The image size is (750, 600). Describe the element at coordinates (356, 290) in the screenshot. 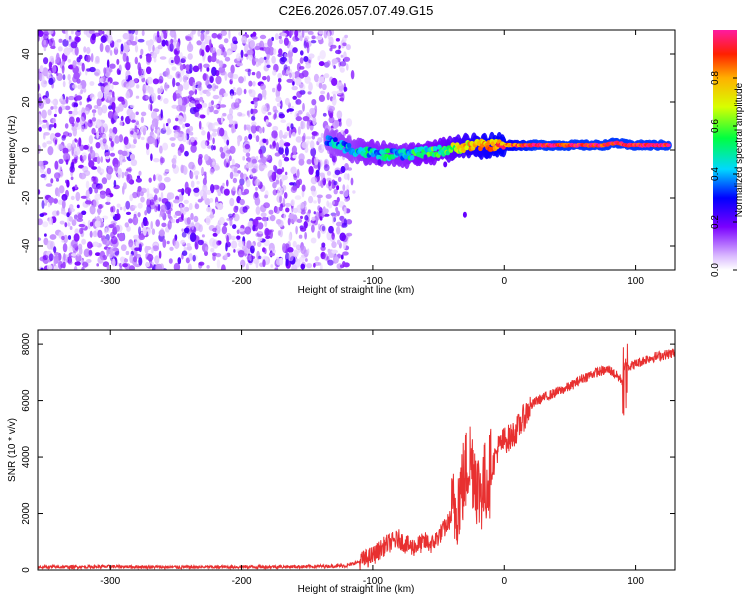

I see `spectrogram-x-label: Height of straight line (km)` at that location.